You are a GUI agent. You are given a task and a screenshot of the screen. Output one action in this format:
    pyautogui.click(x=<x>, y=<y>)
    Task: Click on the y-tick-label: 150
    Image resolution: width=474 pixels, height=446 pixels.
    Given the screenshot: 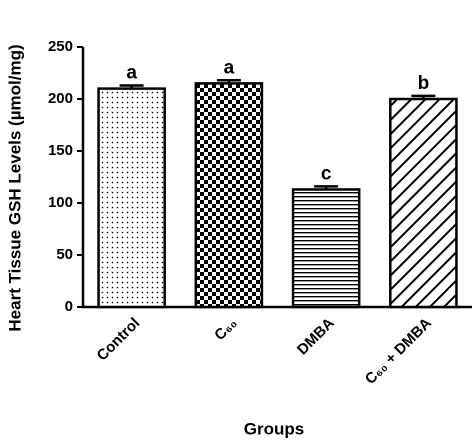 What is the action you would take?
    pyautogui.click(x=60, y=150)
    